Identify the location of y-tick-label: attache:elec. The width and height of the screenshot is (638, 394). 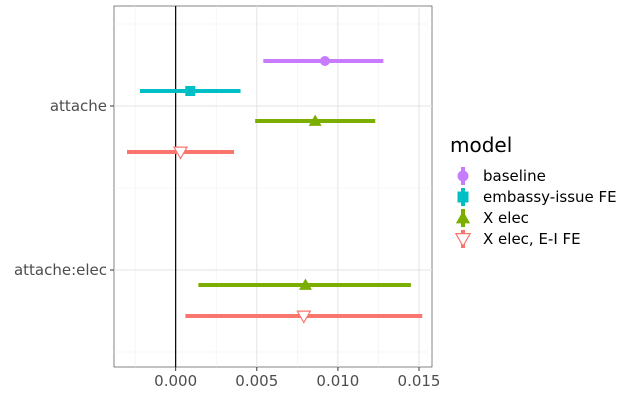
(60, 270).